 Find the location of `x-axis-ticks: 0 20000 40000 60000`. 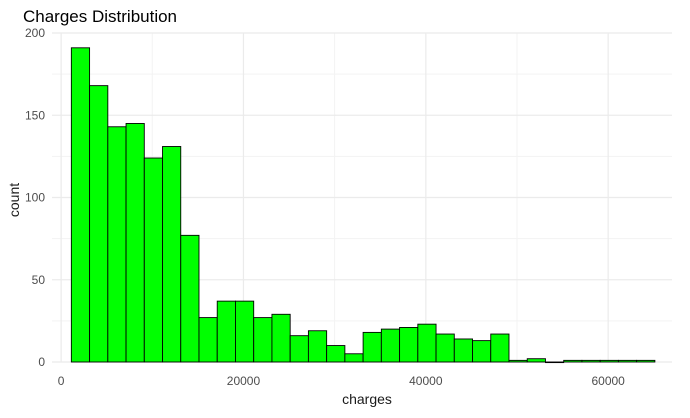

x-axis-ticks: 0 20000 40000 60000 is located at coordinates (341, 381).